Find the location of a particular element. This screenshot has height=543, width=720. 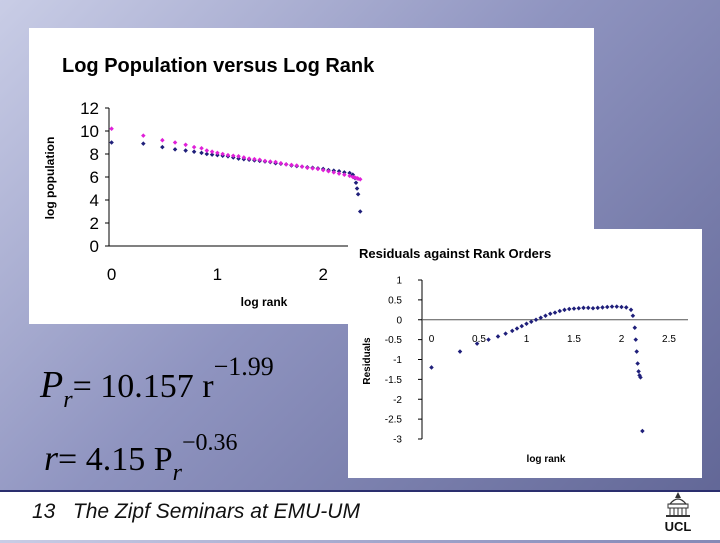

chart1-x-label: log rank is located at coordinates (264, 302).